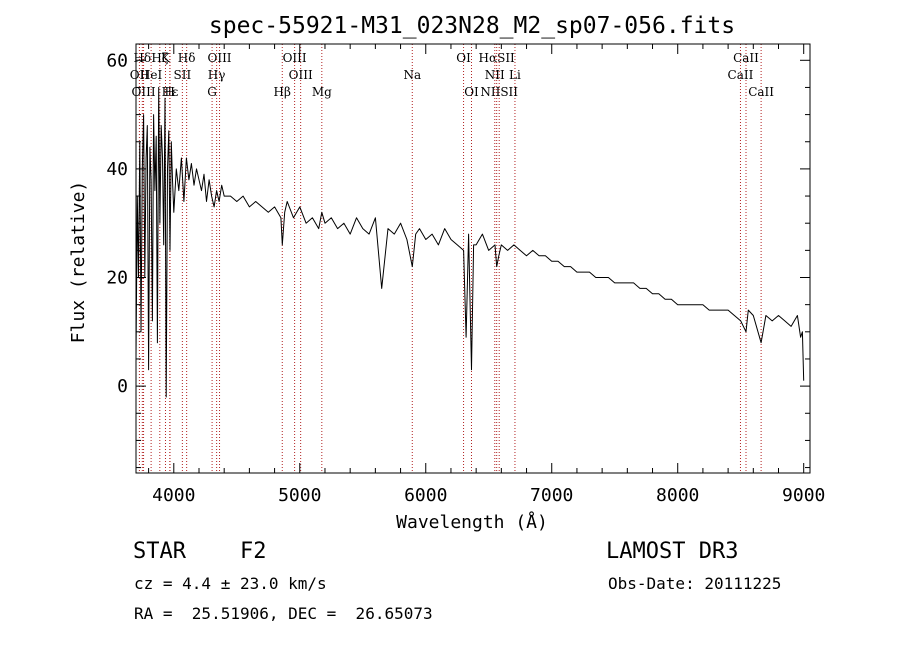 This screenshot has height=649, width=900. I want to click on line-marker-label: Hζ, so click(159, 58).